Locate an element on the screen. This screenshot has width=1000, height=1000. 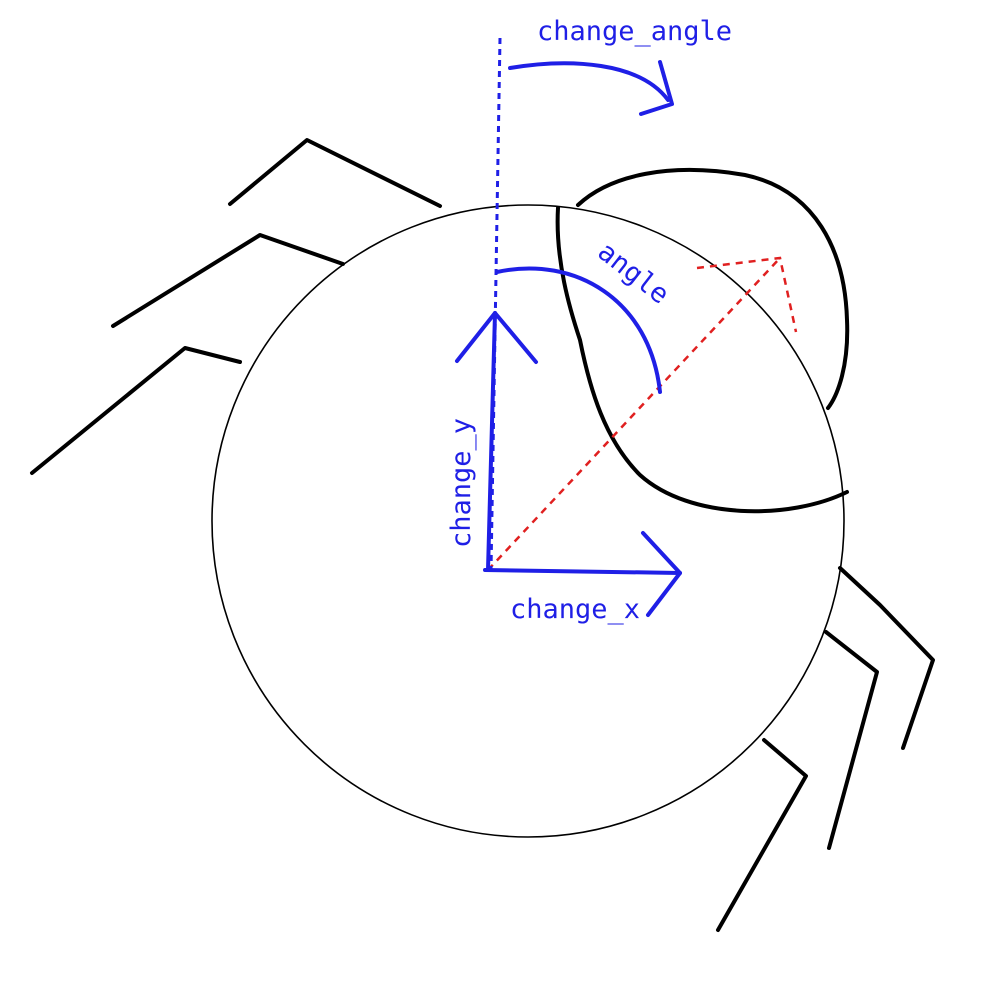
right-legs is located at coordinates (825, 749).